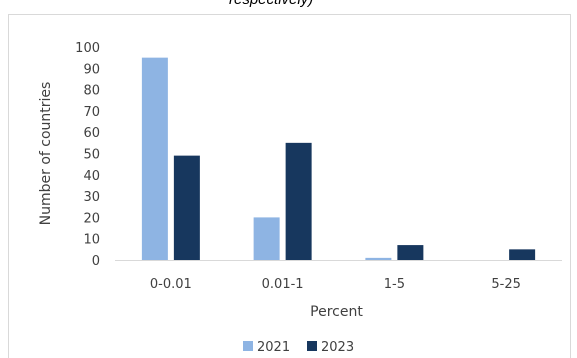 The width and height of the screenshot is (577, 358). Describe the element at coordinates (248, 346) in the screenshot. I see `legend-swatch-2021` at that location.